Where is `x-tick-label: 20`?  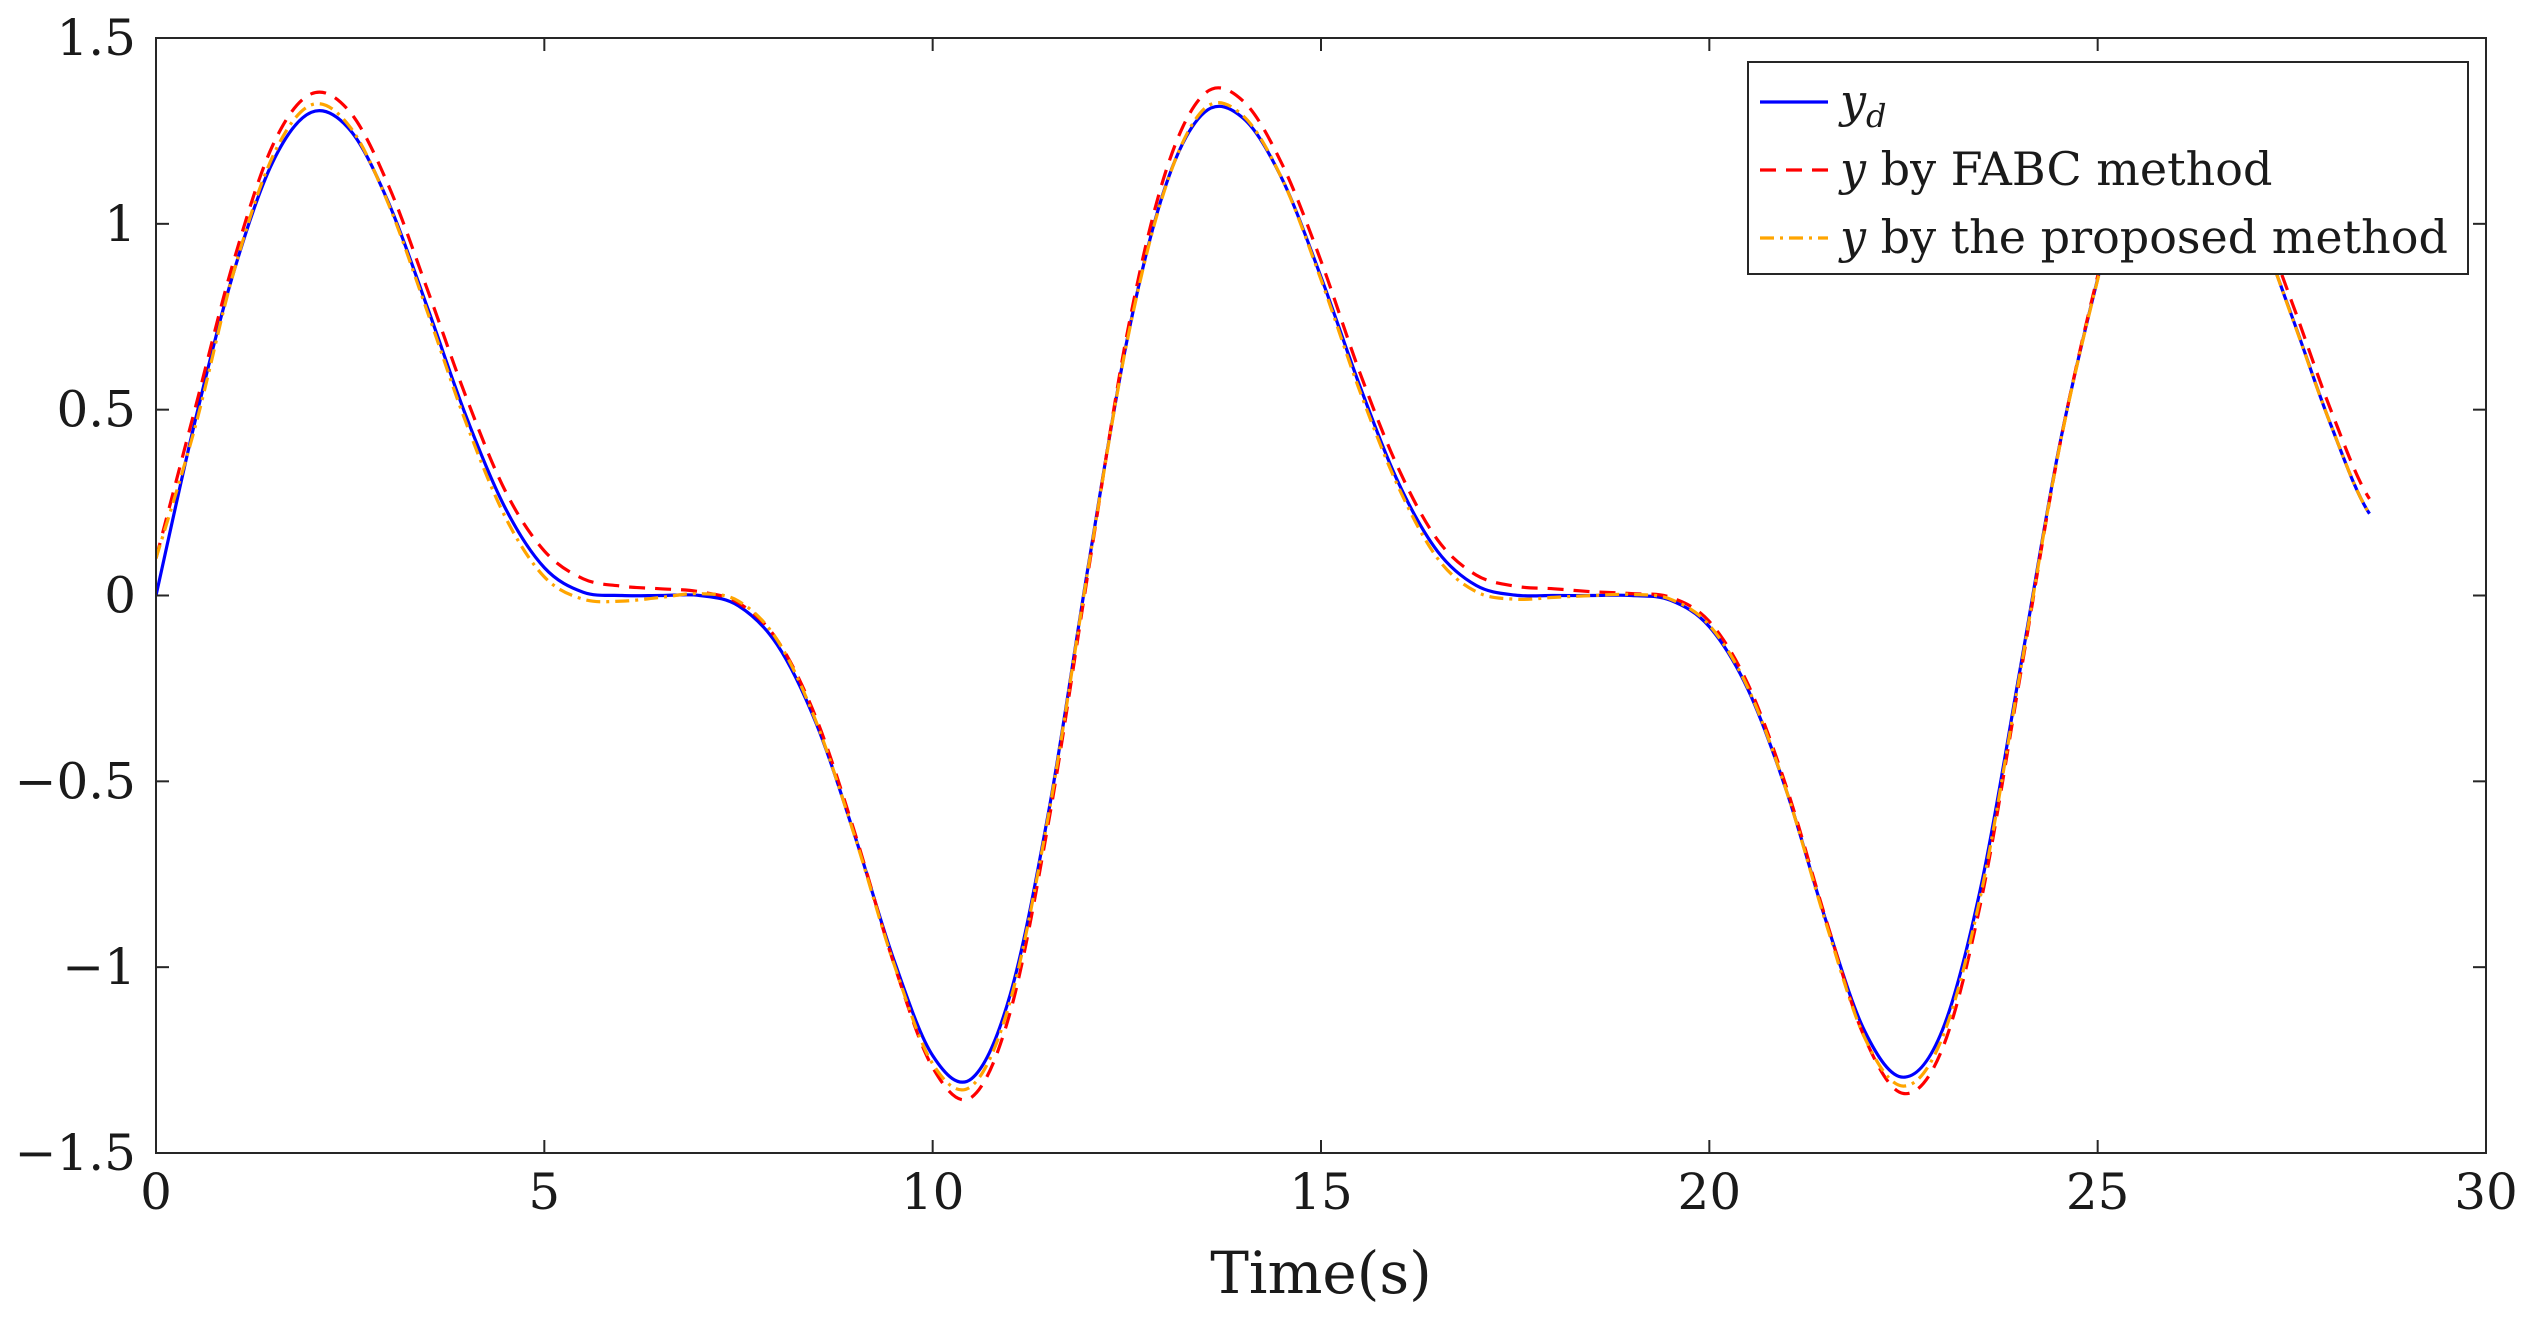
x-tick-label: 20 is located at coordinates (1710, 1192).